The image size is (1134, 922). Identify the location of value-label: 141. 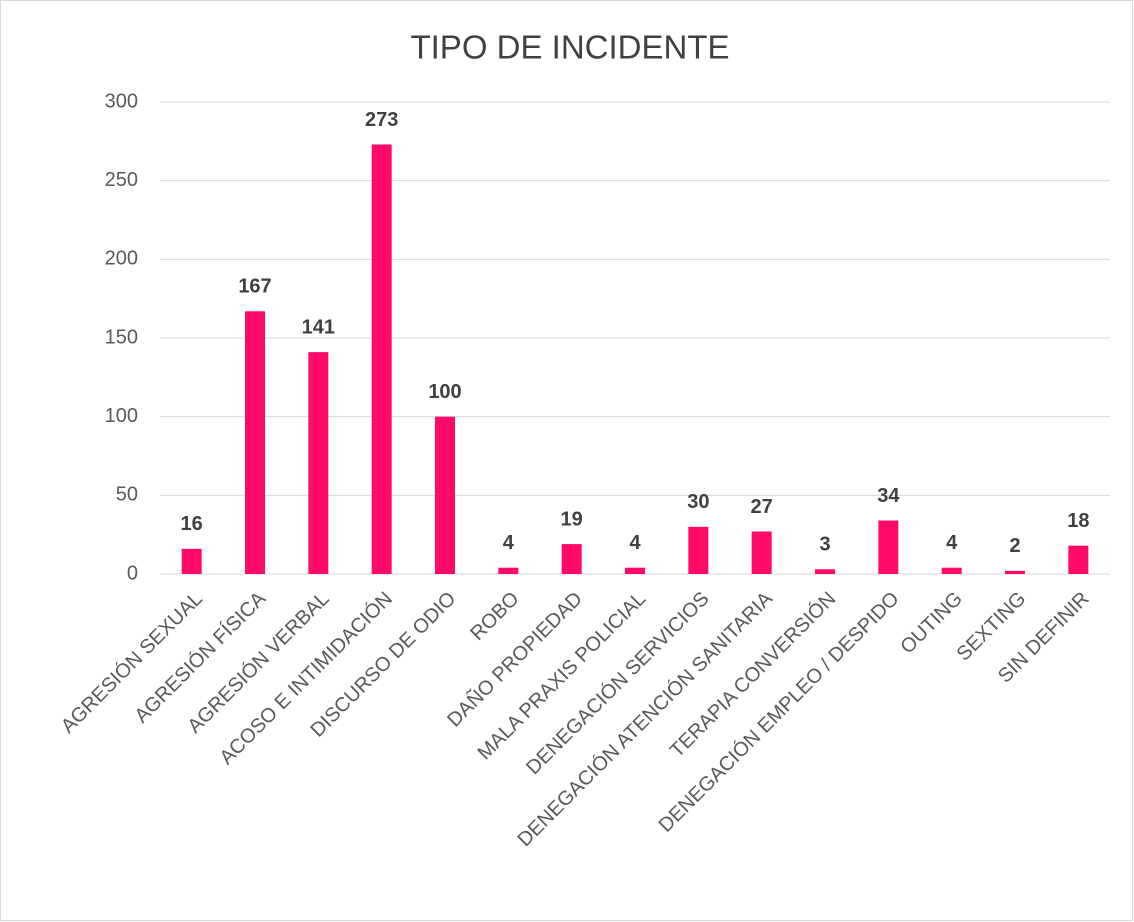
(318, 327).